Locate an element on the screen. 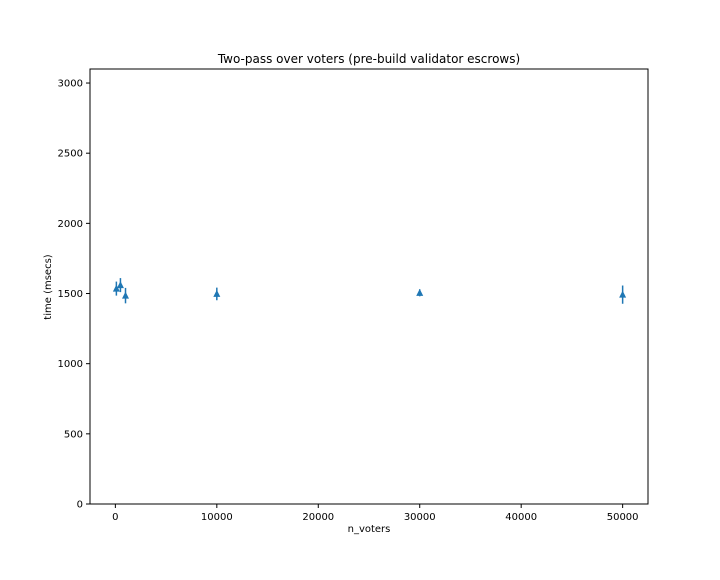 Image resolution: width=720 pixels, height=580 pixels. x-tick-label: 10000 is located at coordinates (217, 517).